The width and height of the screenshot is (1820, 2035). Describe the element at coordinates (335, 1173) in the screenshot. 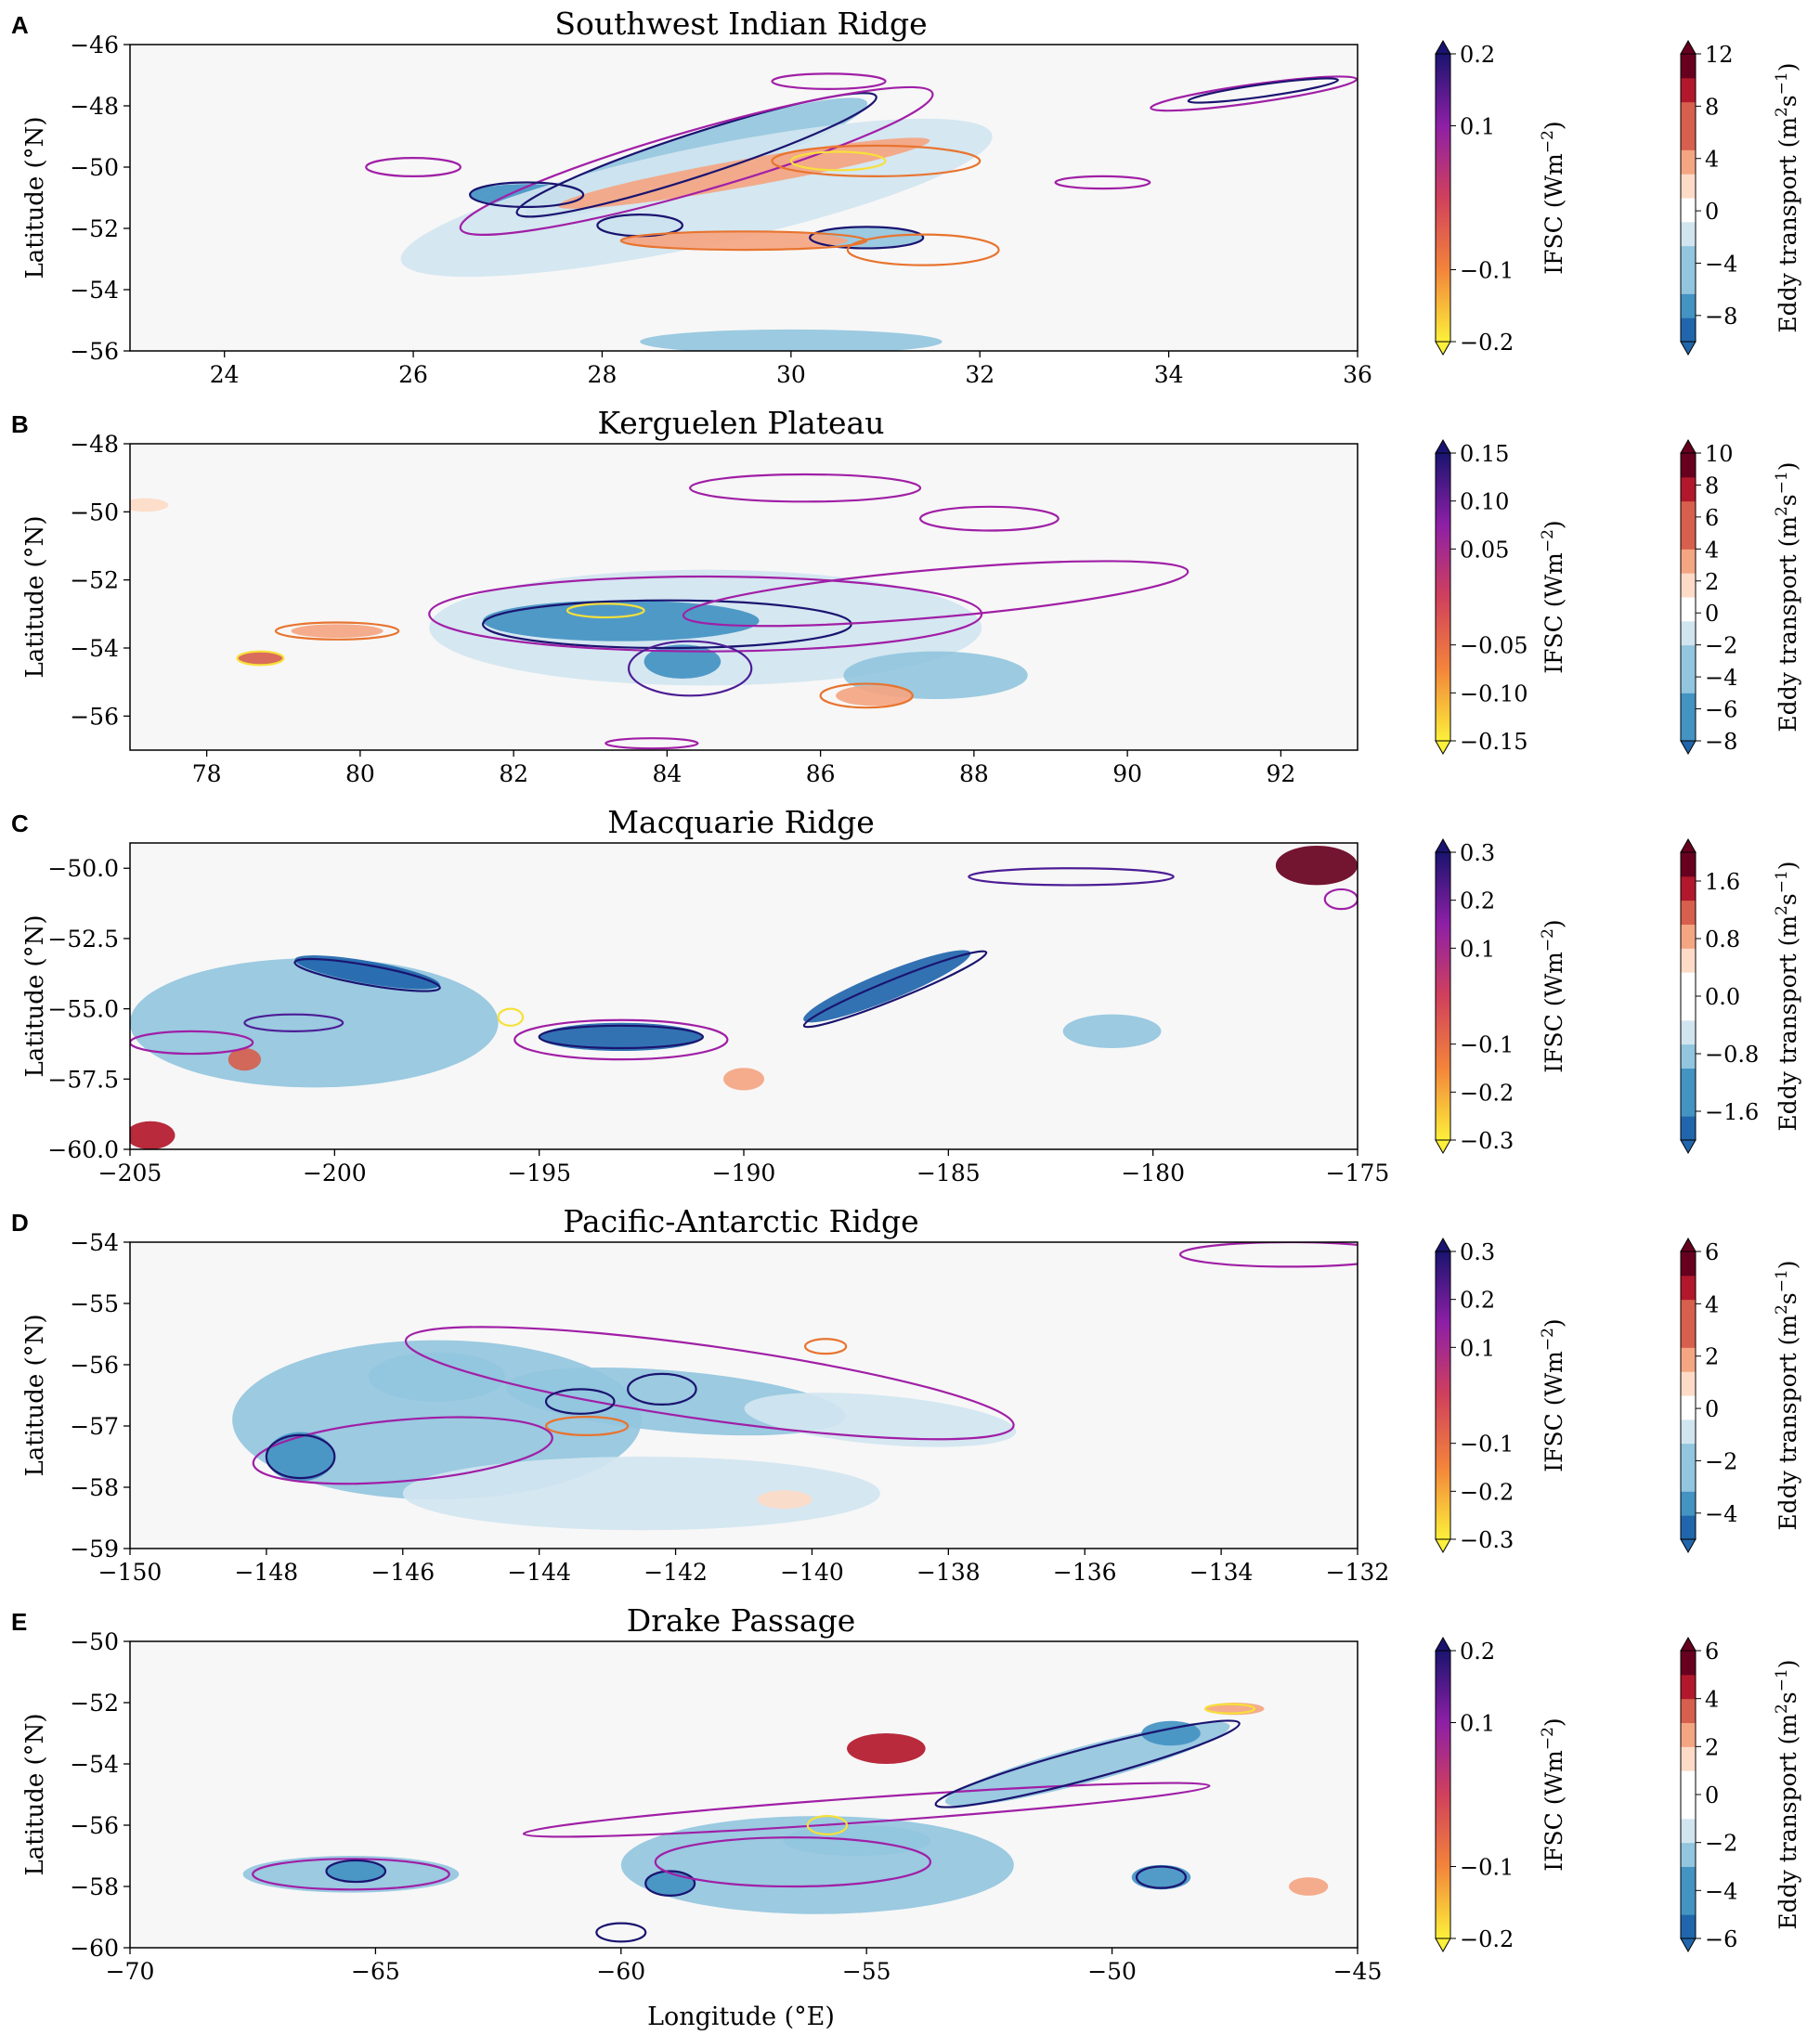

I see `x-tick-label: −200` at that location.